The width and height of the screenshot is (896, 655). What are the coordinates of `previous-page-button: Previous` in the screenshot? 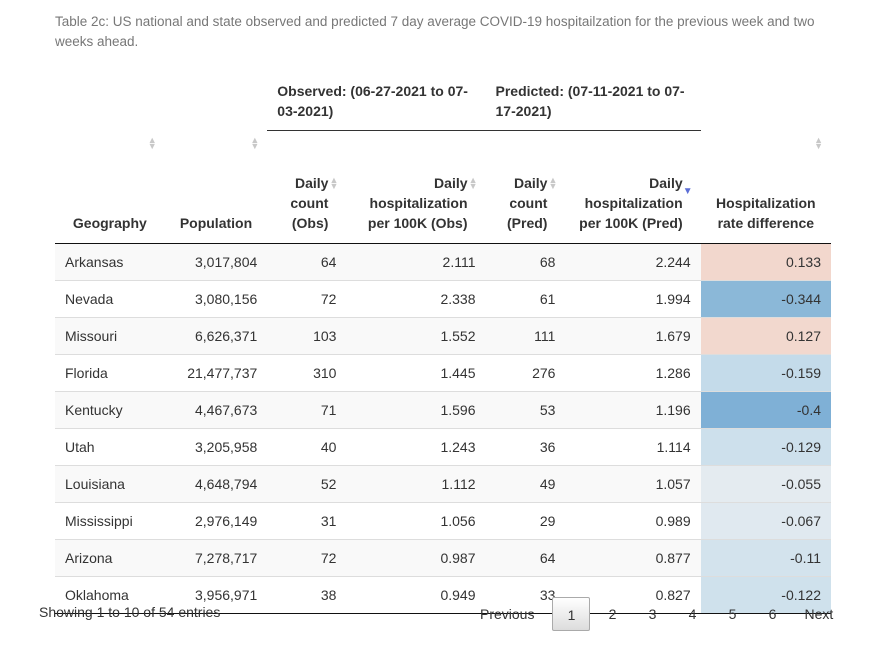 It's located at (507, 614).